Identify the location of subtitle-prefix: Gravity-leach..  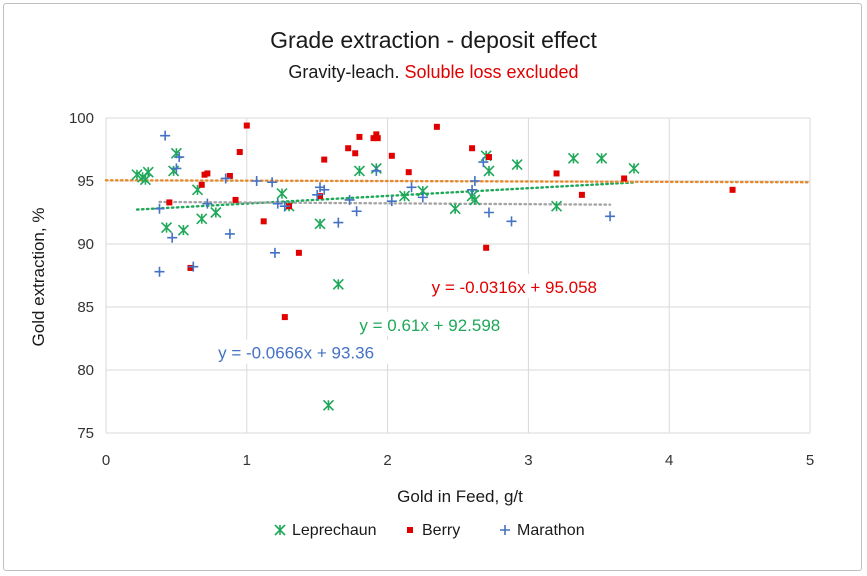
(346, 72).